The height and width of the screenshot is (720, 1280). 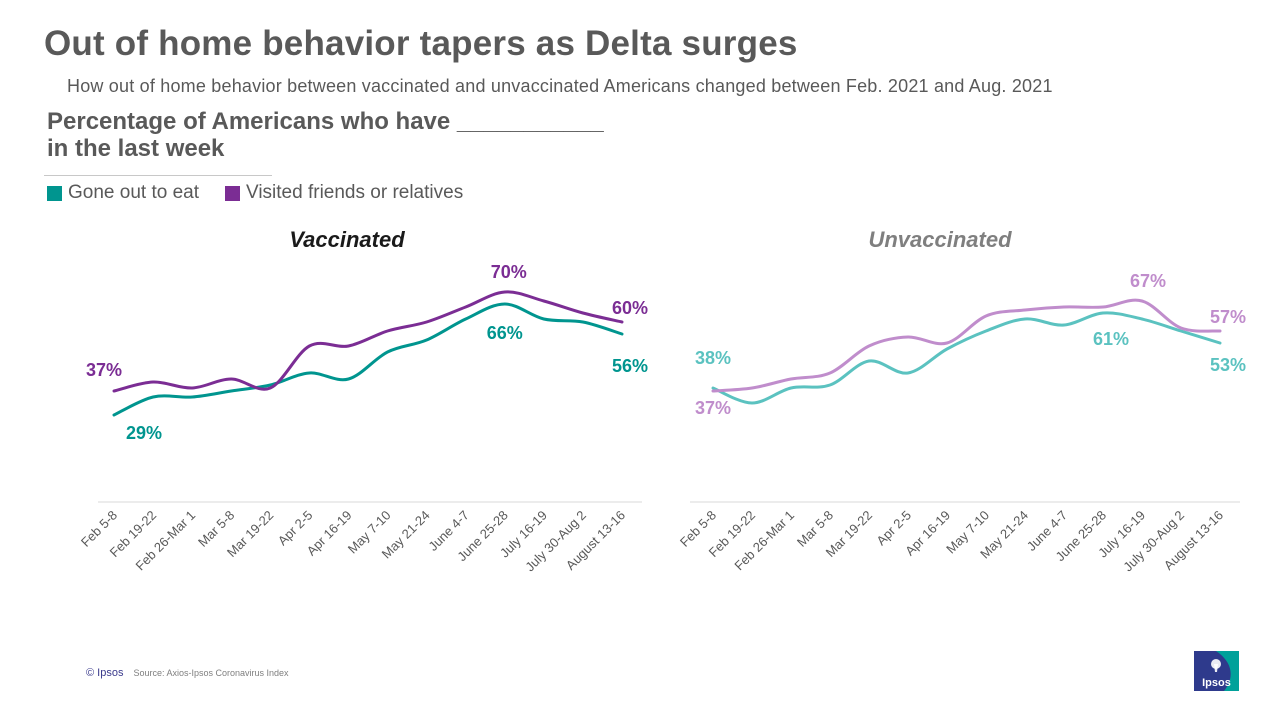 I want to click on data-label: 61%, so click(x=1111, y=339).